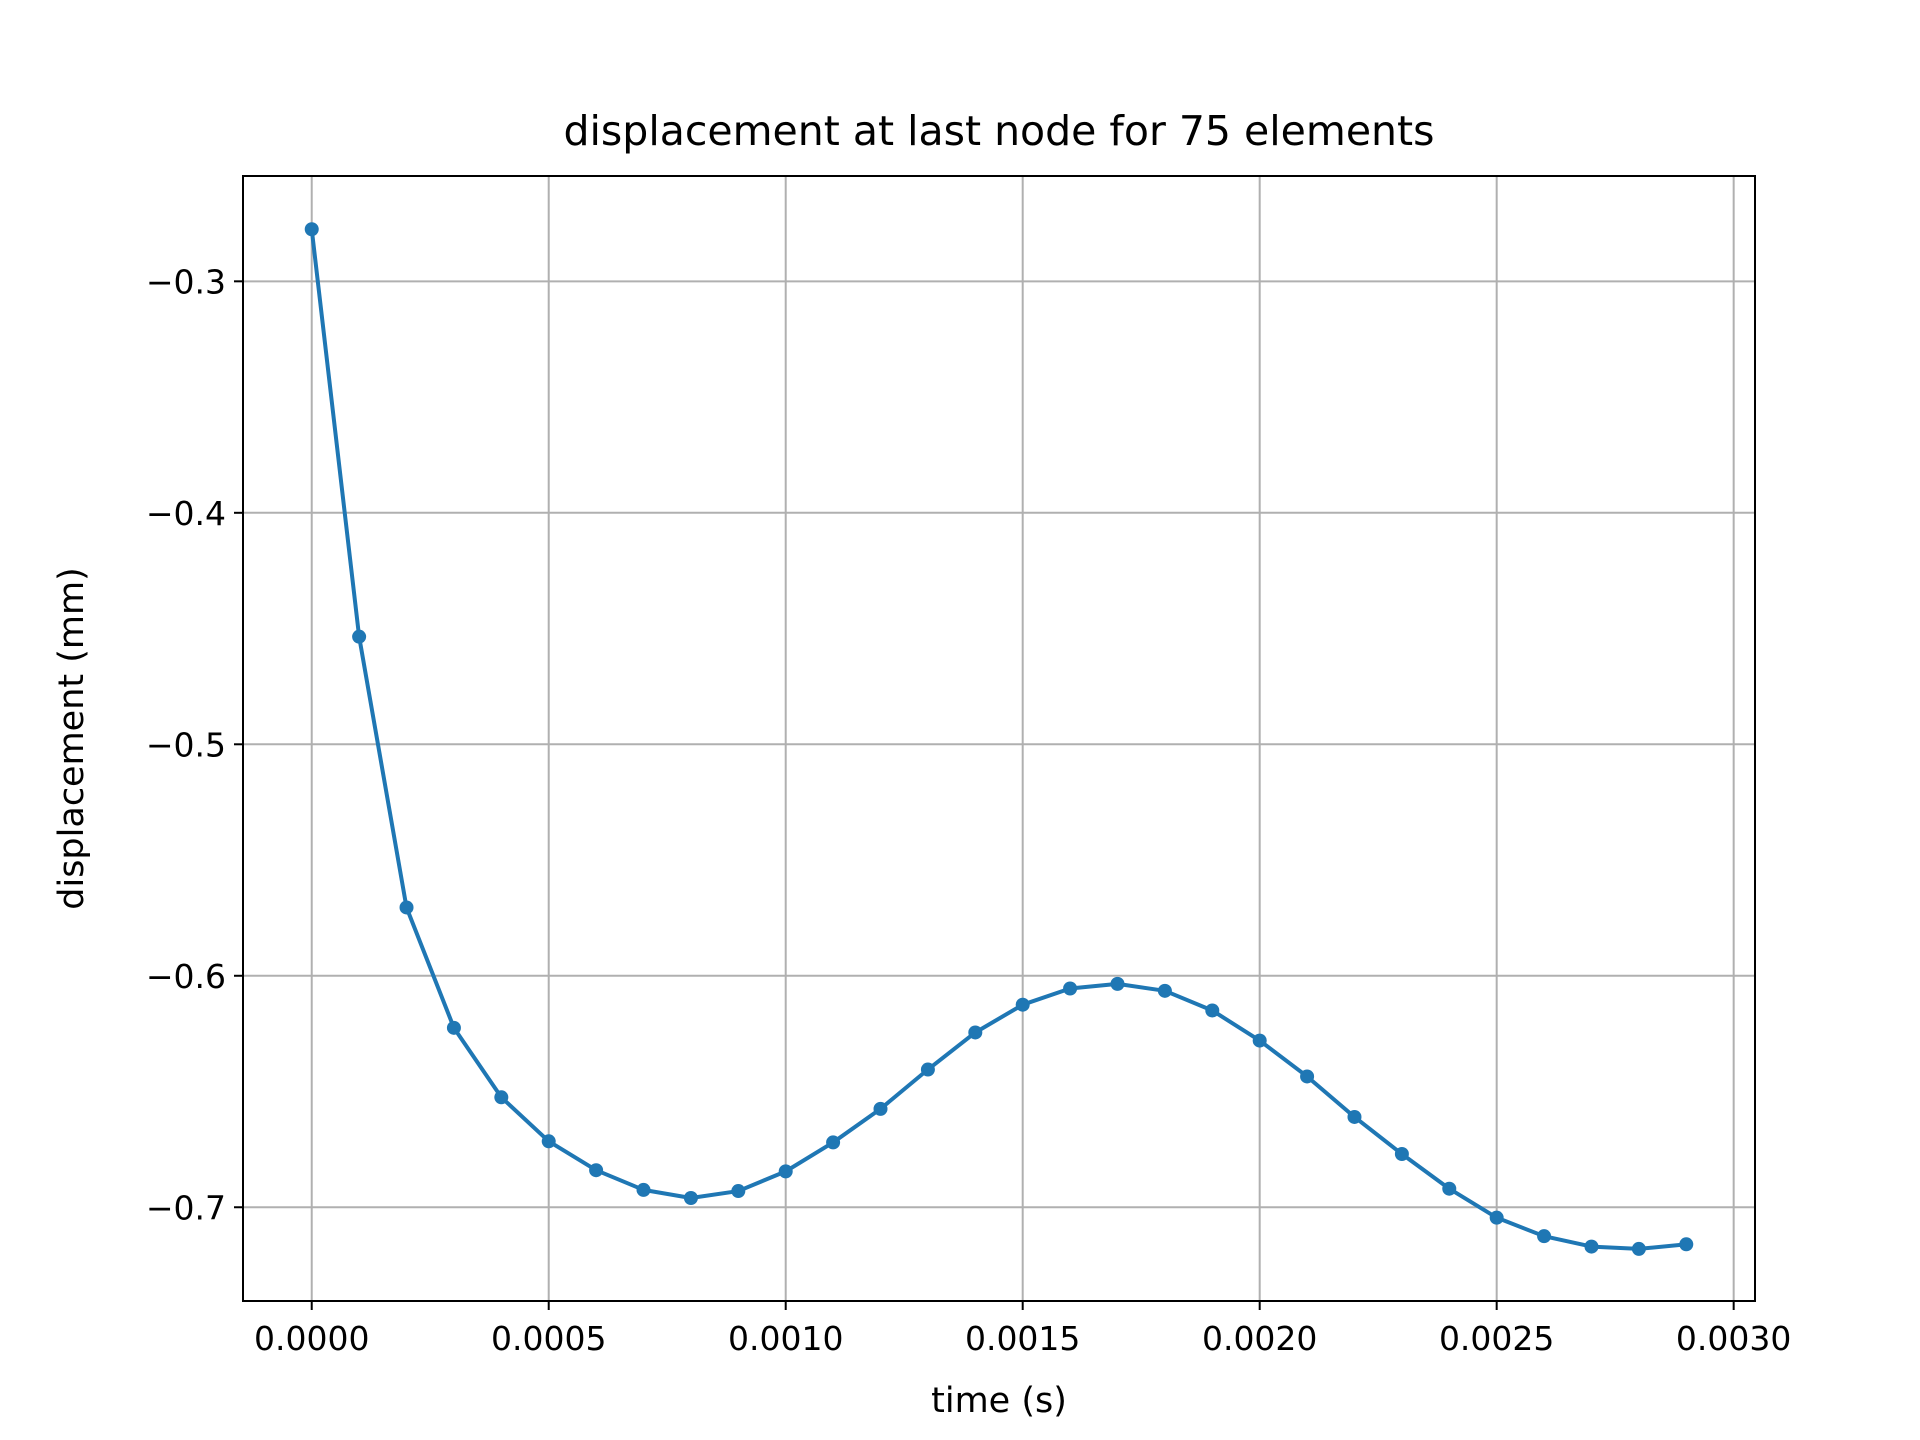  I want to click on y-axis-title: displacement (mm), so click(72, 738).